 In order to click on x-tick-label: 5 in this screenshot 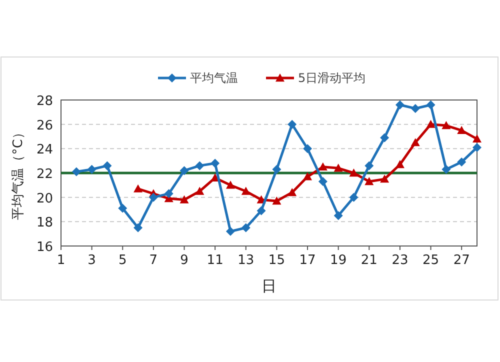, I will do `click(122, 260)`.